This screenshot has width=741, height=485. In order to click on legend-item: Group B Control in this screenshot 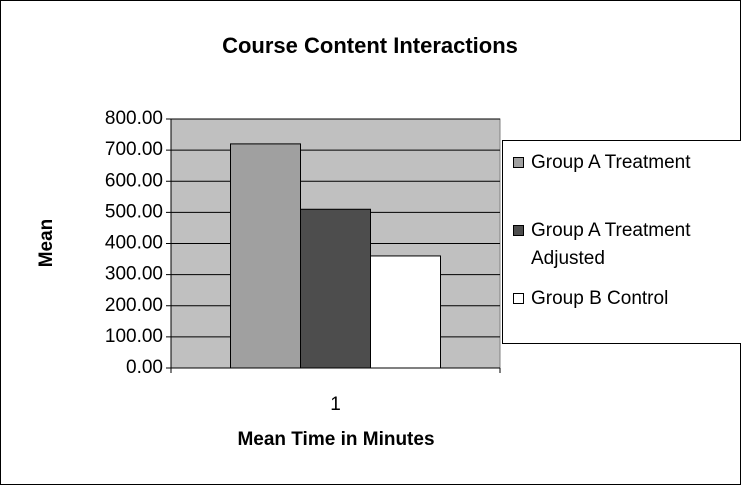, I will do `click(622, 299)`.